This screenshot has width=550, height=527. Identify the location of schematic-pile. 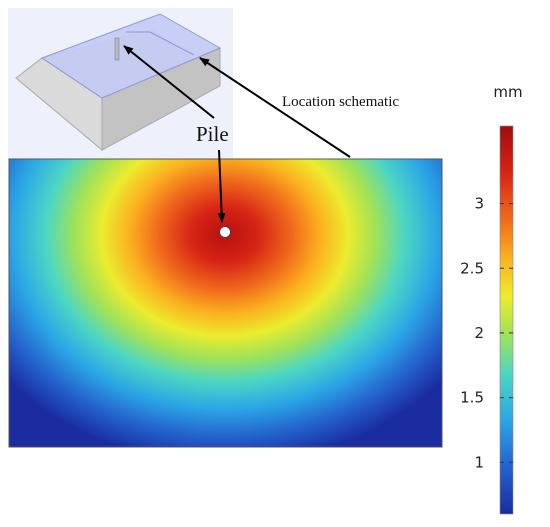
(117, 49).